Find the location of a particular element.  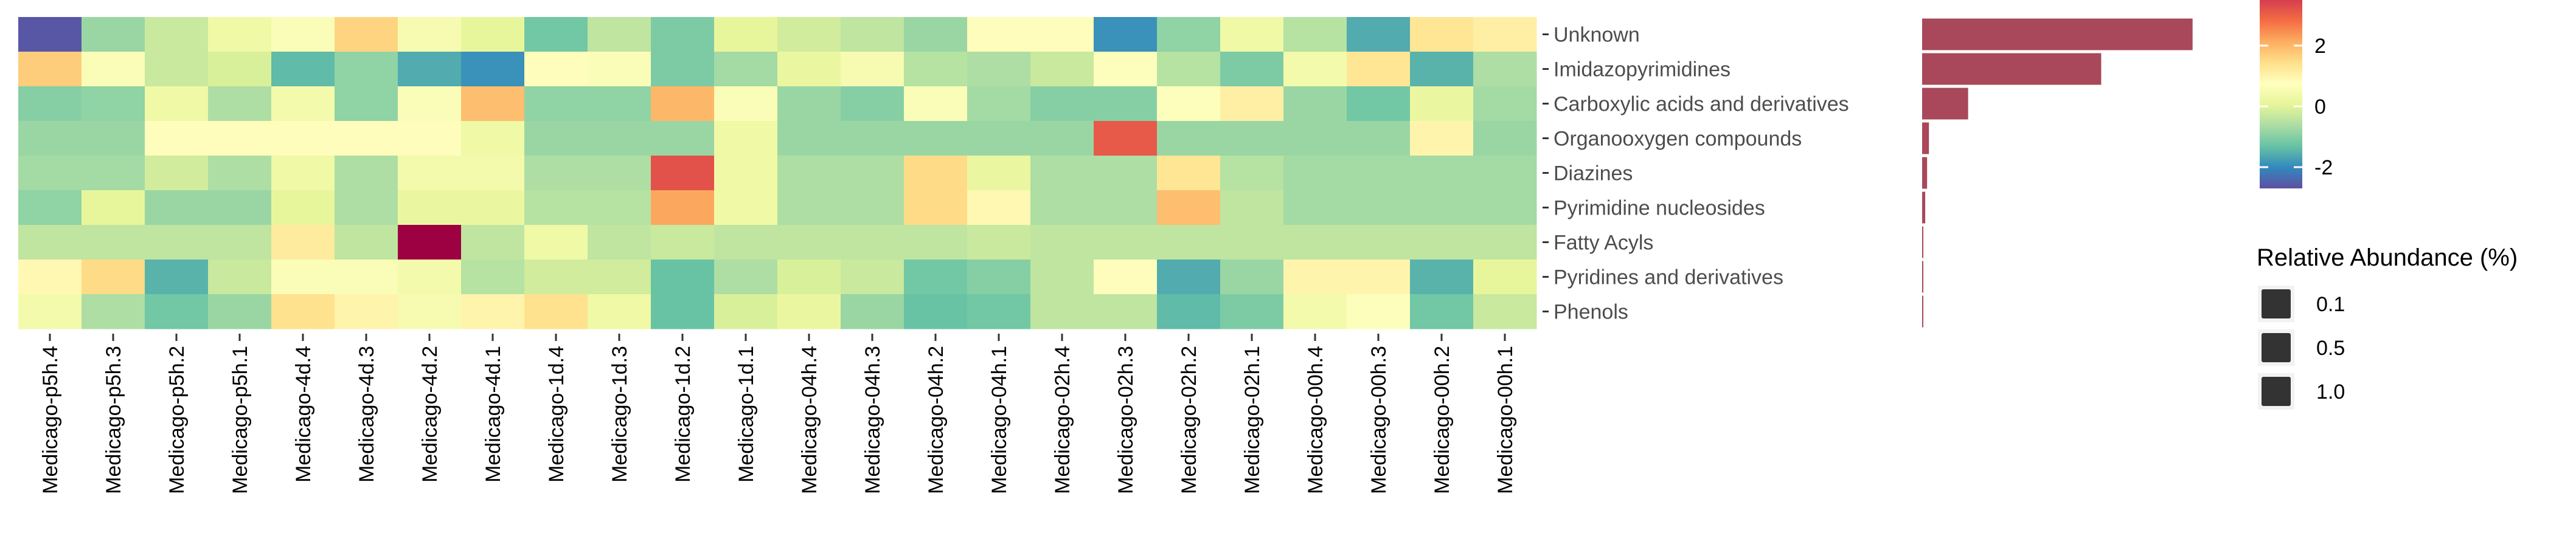

column-label: Medicago-1d.3 is located at coordinates (619, 414).